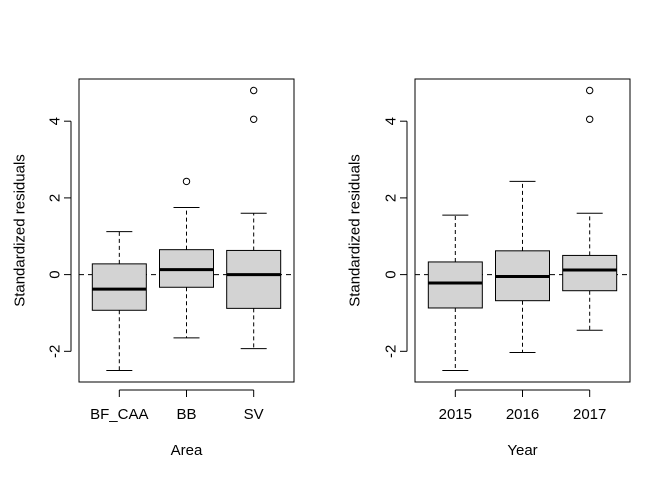  What do you see at coordinates (589, 414) in the screenshot?
I see `x-tick-label: 2017` at bounding box center [589, 414].